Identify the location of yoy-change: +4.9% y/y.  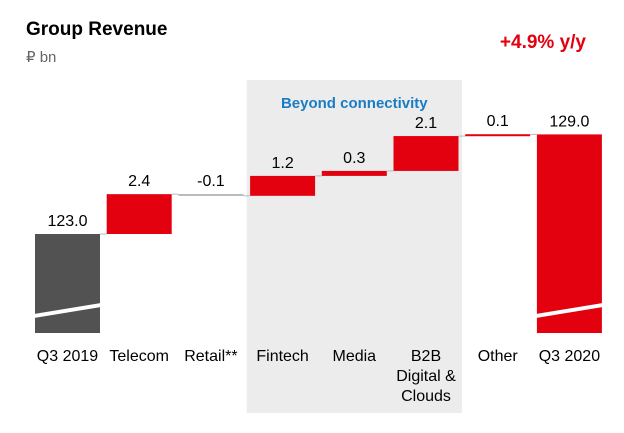
(543, 42).